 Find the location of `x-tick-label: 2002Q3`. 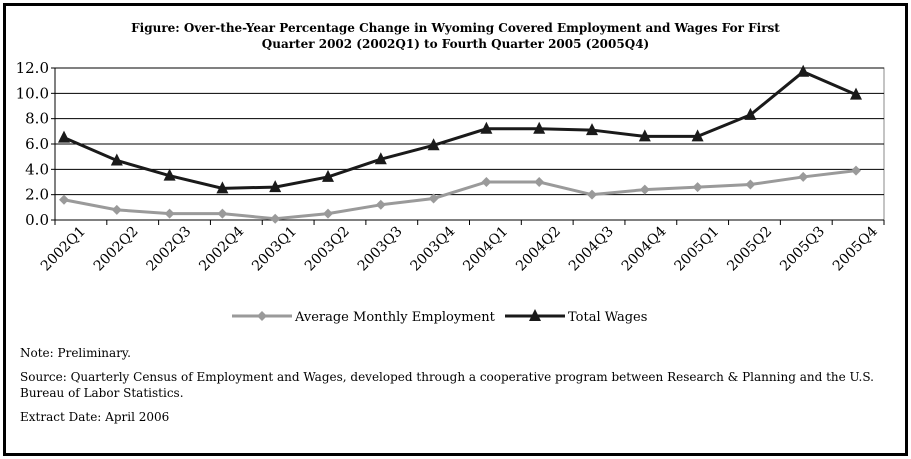

x-tick-label: 2002Q3 is located at coordinates (169, 249).